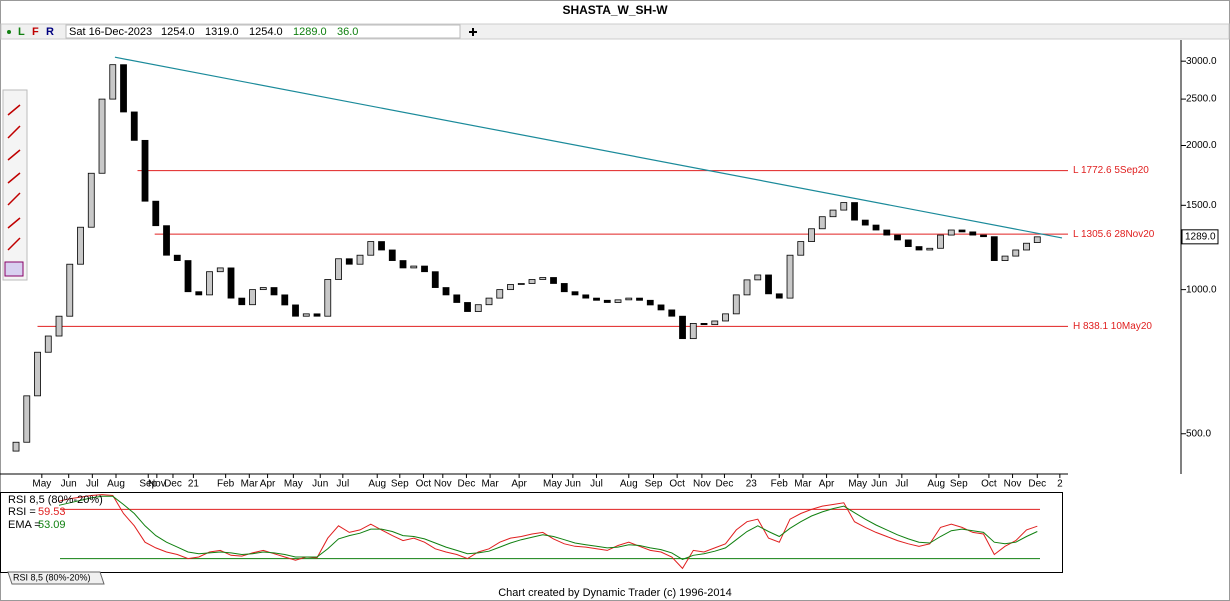 Image resolution: width=1230 pixels, height=601 pixels. What do you see at coordinates (1201, 99) in the screenshot?
I see `y-tick-label: 2500.0` at bounding box center [1201, 99].